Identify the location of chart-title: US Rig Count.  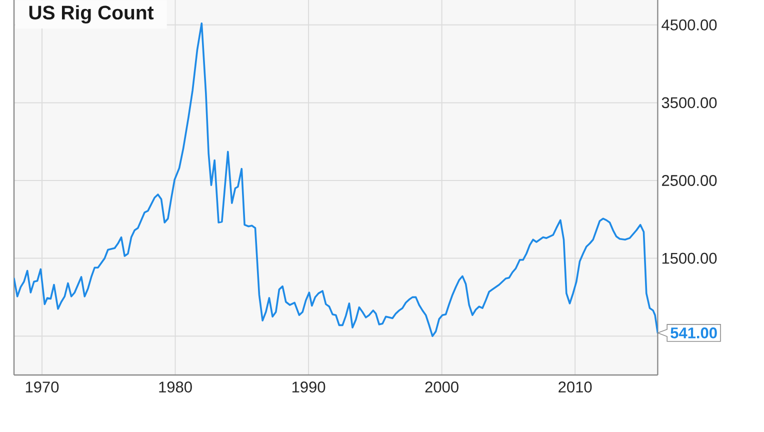
(91, 14).